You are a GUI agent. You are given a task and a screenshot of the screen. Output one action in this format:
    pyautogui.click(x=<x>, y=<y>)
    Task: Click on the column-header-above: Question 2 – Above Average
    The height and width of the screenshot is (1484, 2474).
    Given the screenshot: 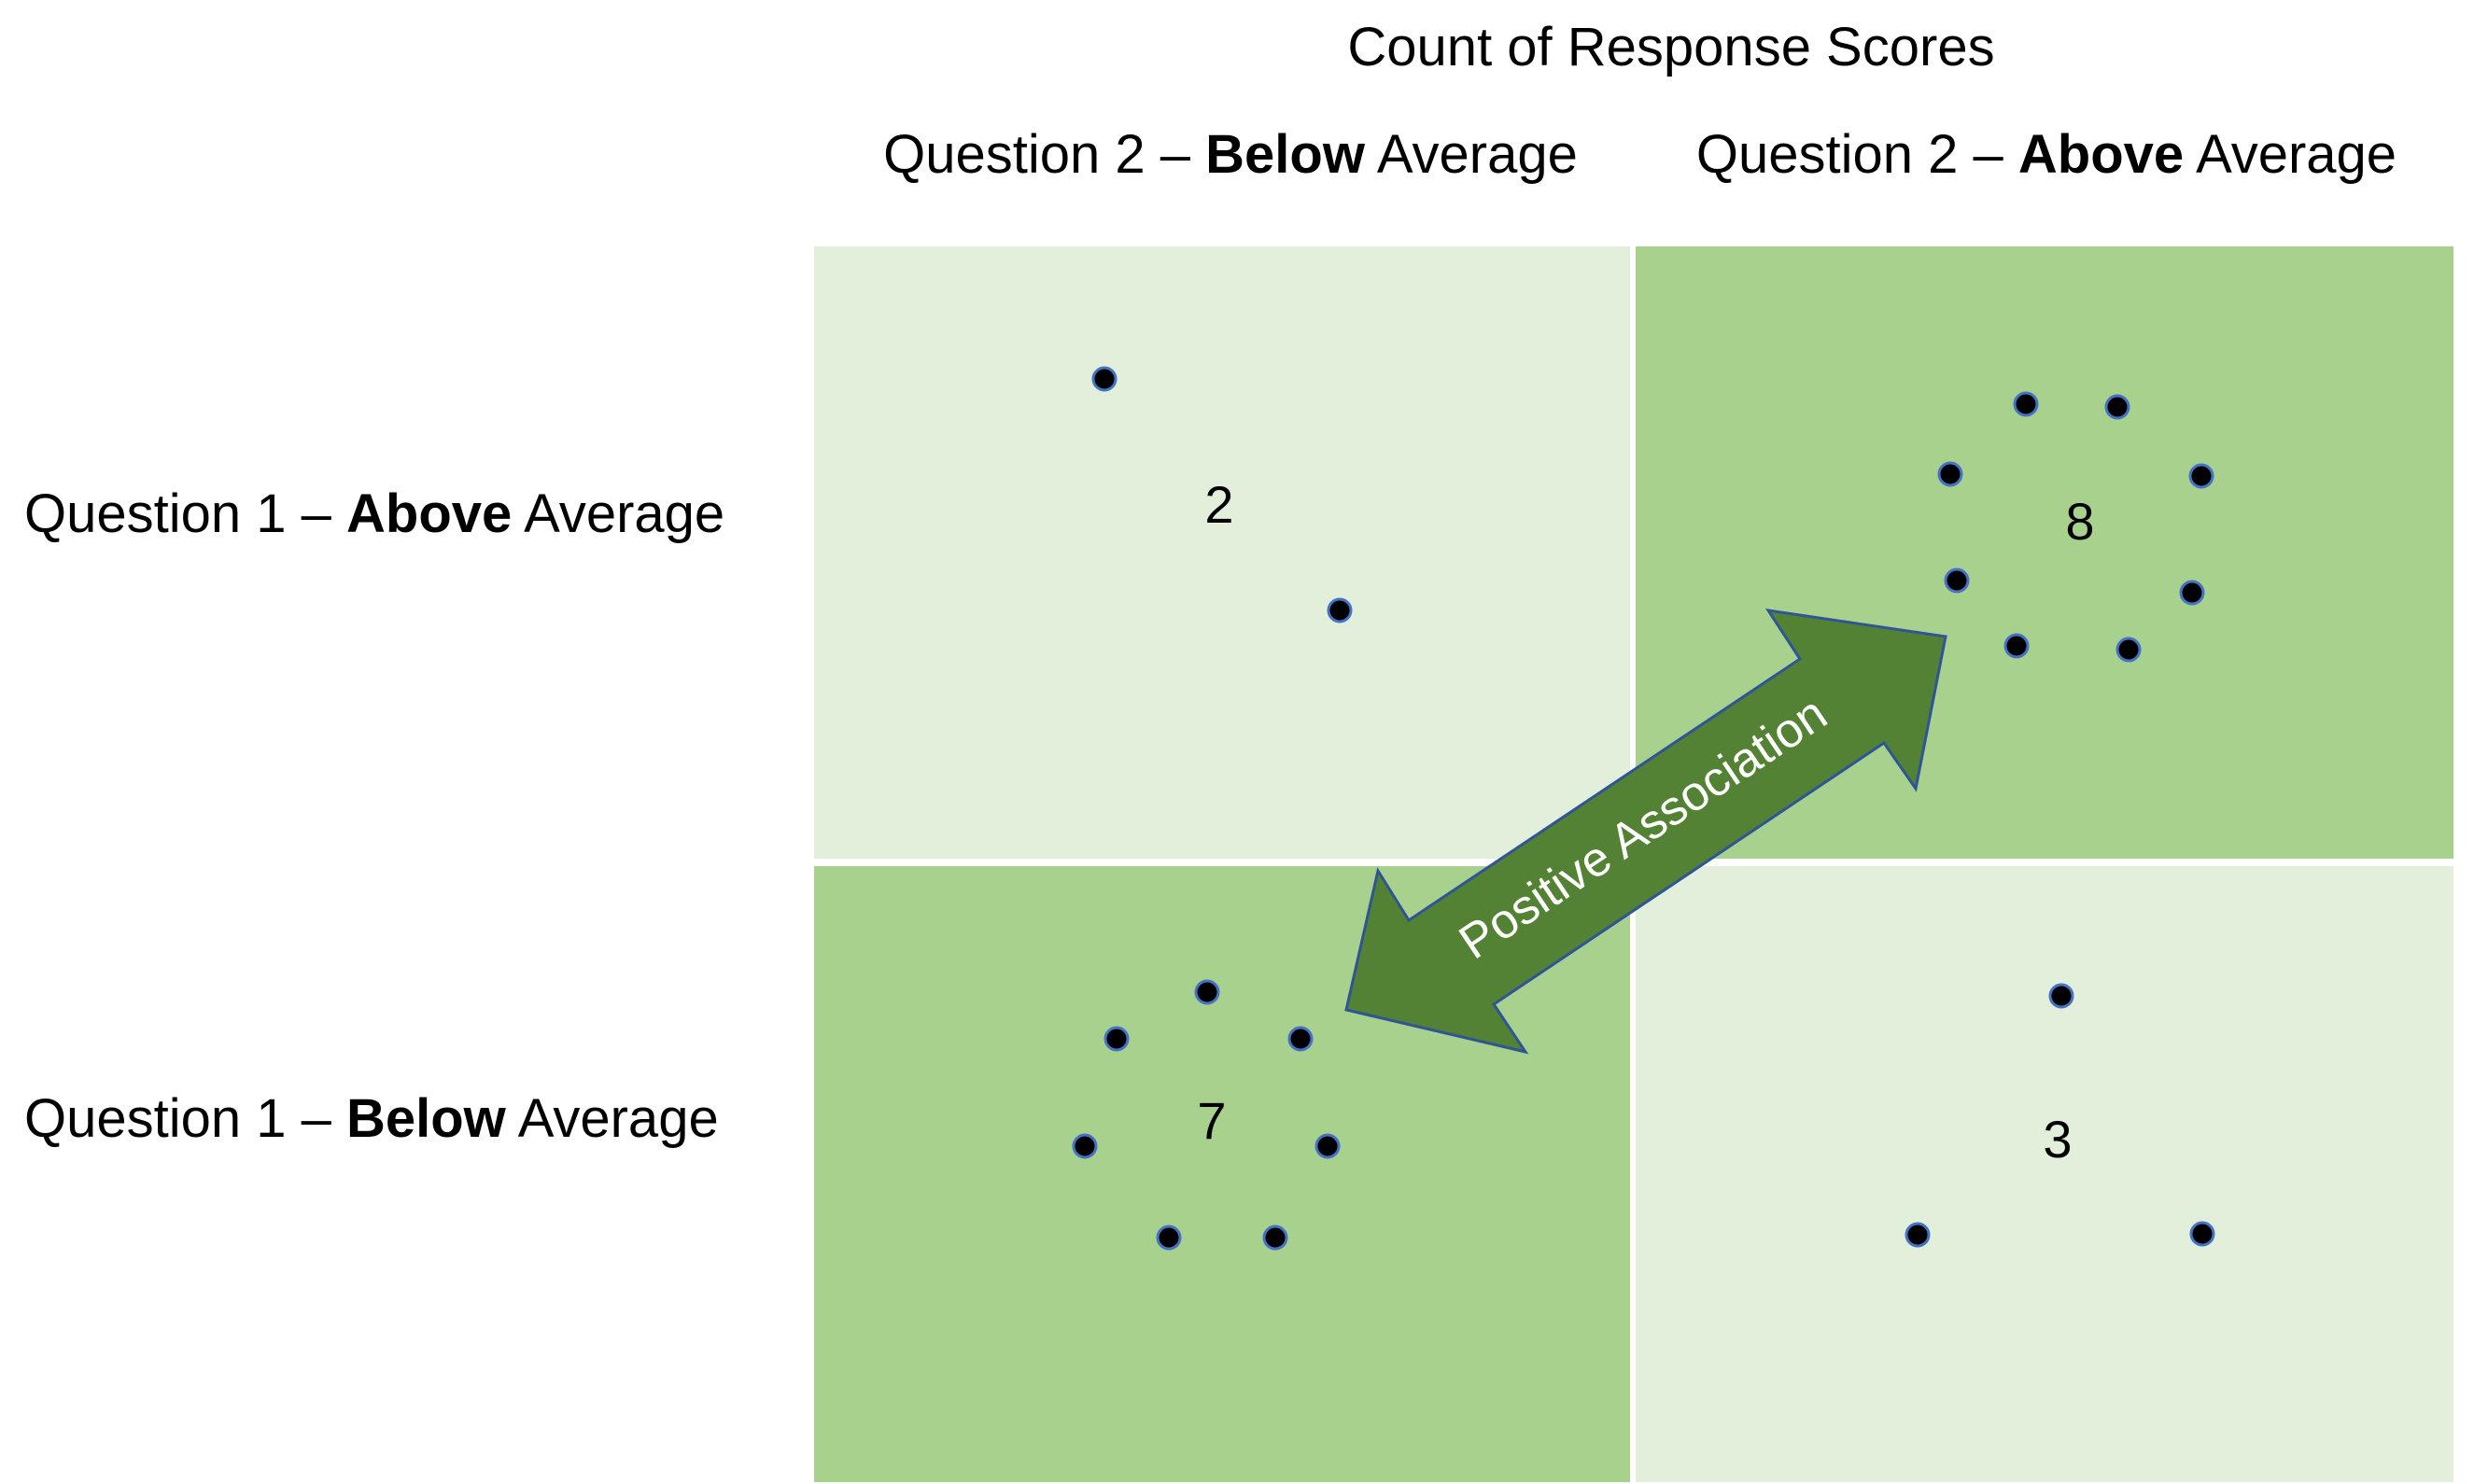 What is the action you would take?
    pyautogui.click(x=2046, y=154)
    